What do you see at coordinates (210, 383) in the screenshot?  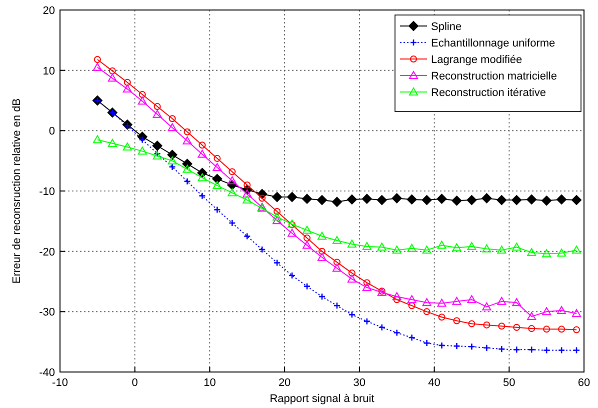 I see `x-tick-label: 10` at bounding box center [210, 383].